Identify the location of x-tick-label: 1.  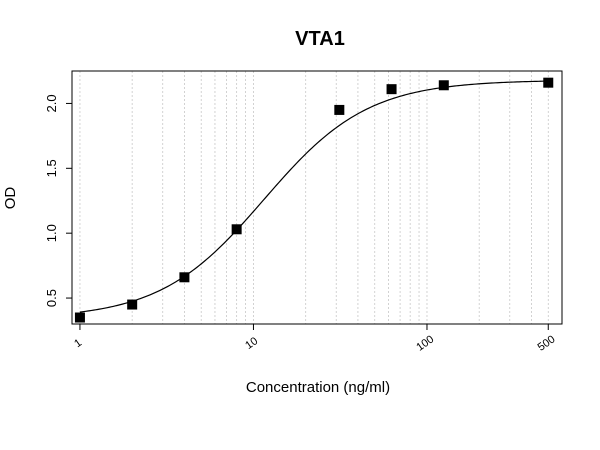
(78, 343).